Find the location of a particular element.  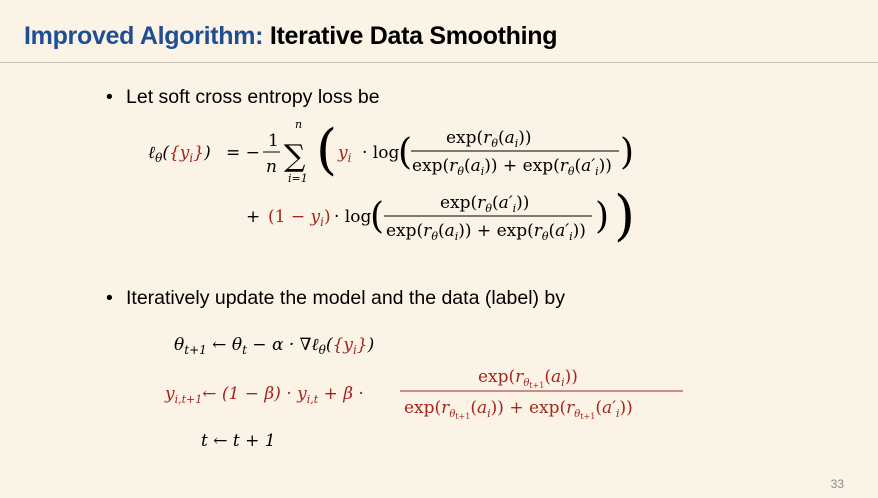

title-rest: Iterative Data Smoothing is located at coordinates (413, 36).